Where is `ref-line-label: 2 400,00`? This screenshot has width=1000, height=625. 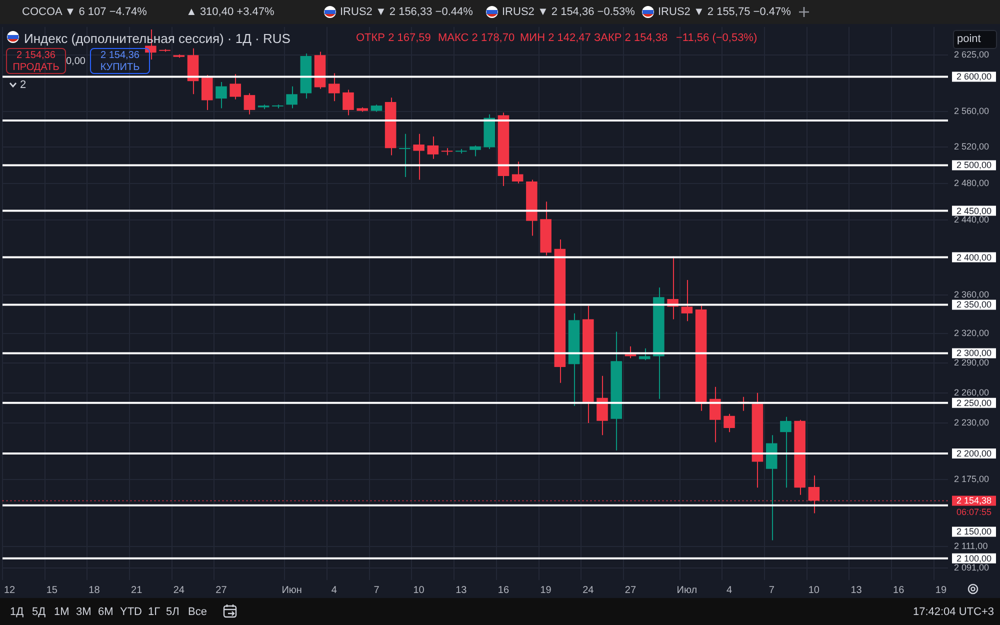
ref-line-label: 2 400,00 is located at coordinates (974, 257).